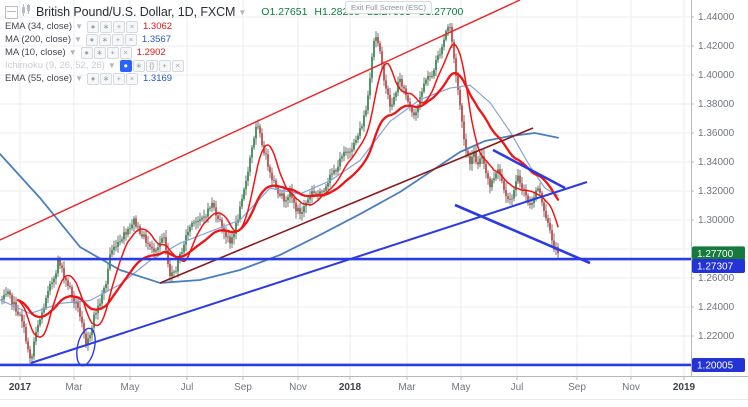 This screenshot has height=407, width=748. Describe the element at coordinates (38, 39) in the screenshot. I see `indicator-label: MA (200, close)` at that location.